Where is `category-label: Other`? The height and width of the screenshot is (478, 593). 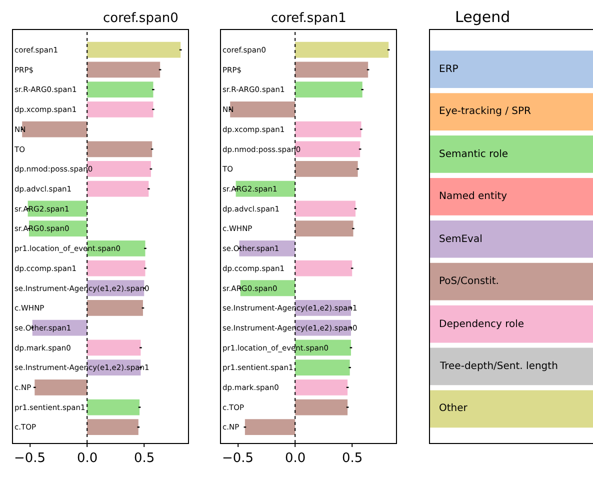
category-label: Other is located at coordinates (453, 408).